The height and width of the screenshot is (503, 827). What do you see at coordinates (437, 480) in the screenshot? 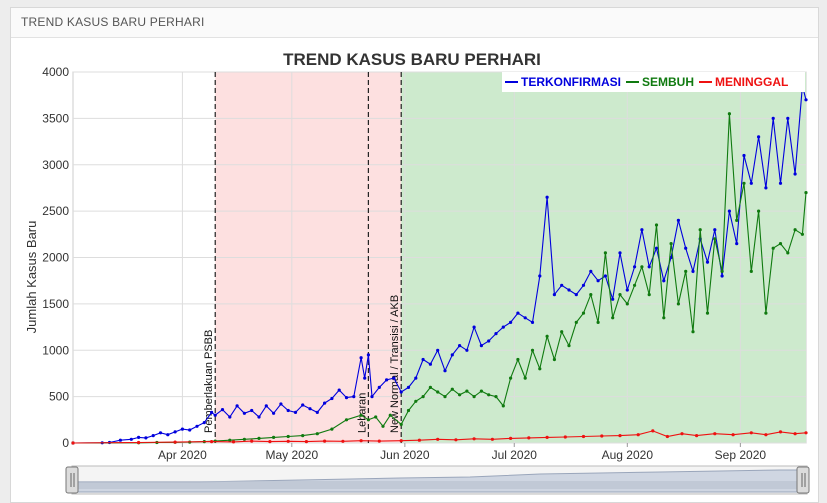
I see `range-navigator` at bounding box center [437, 480].